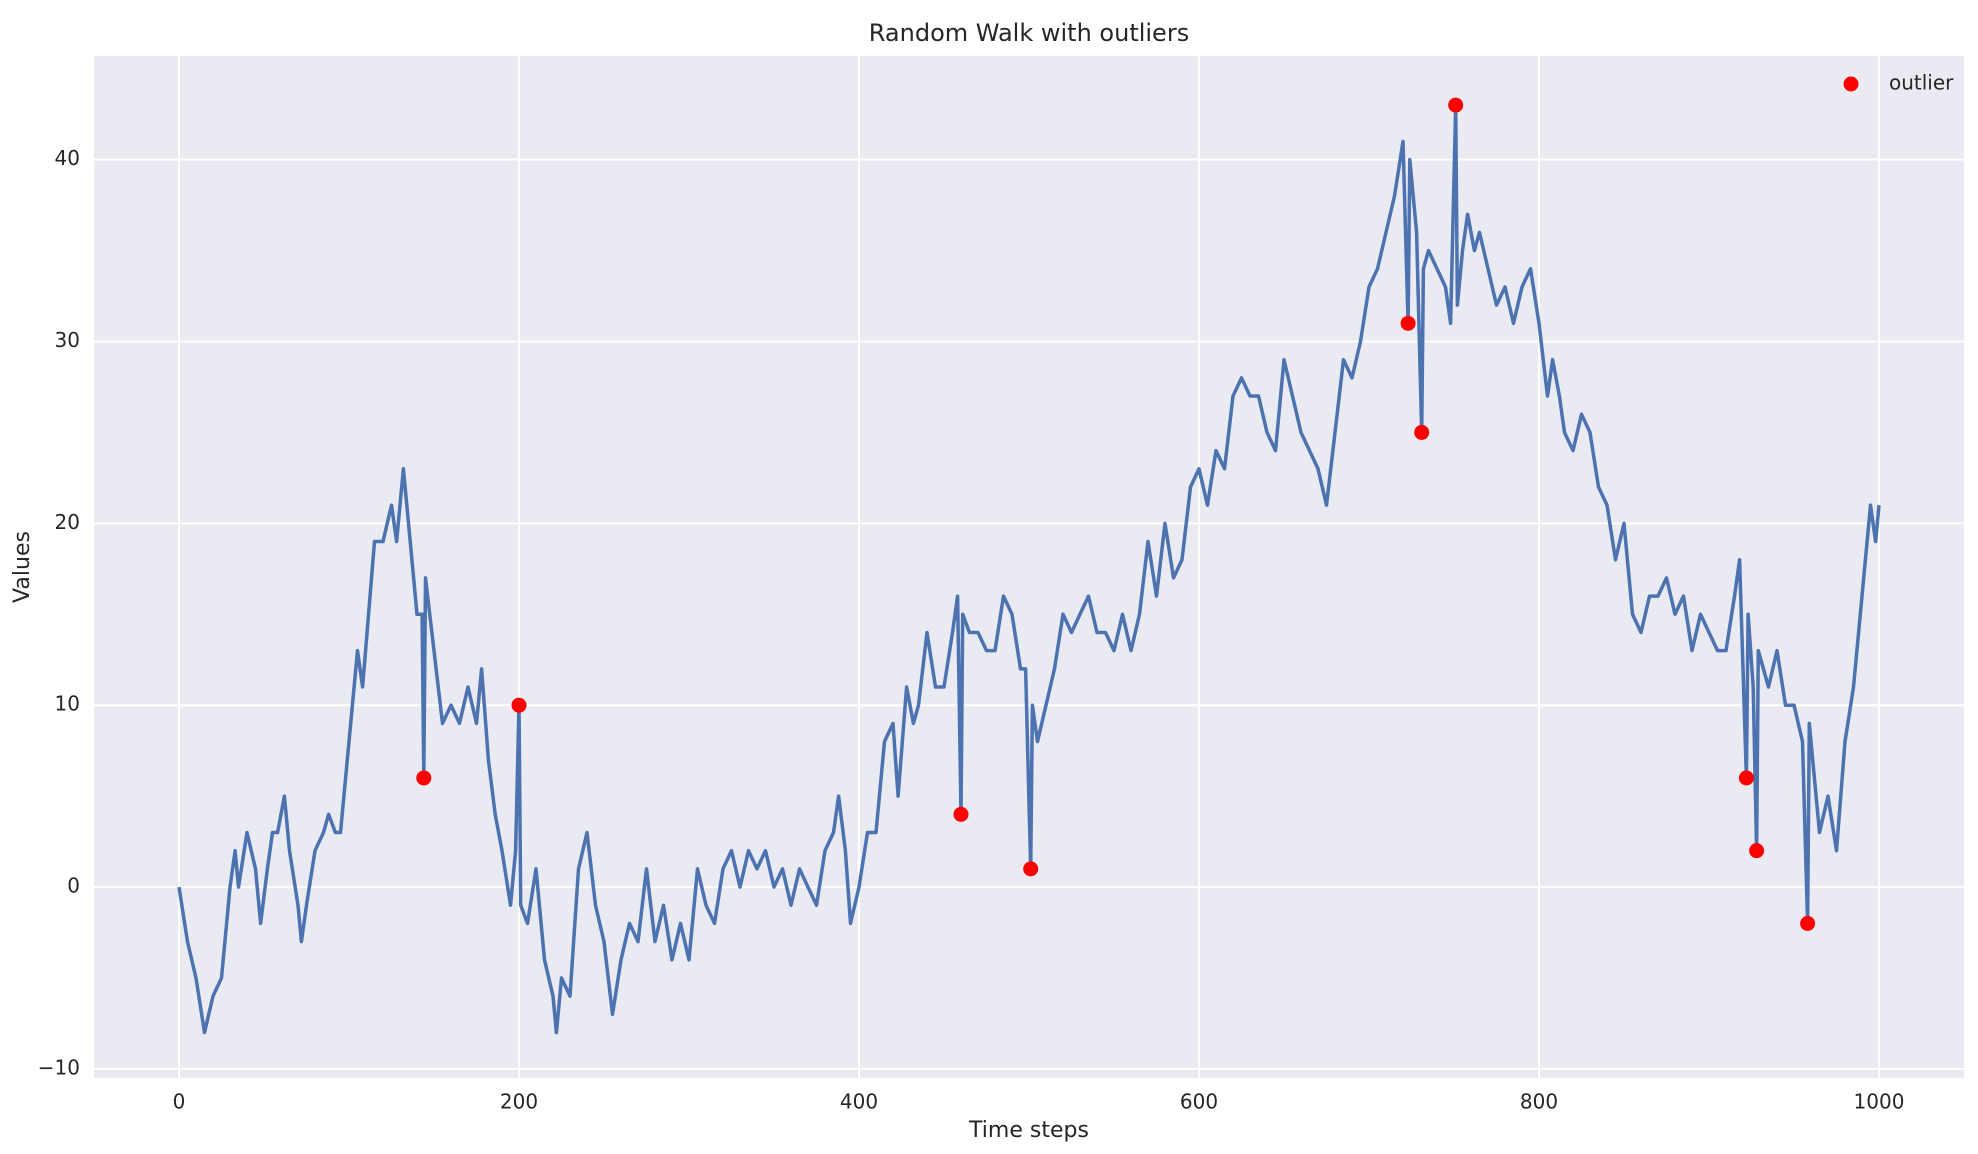 This screenshot has width=1978, height=1154. Describe the element at coordinates (1199, 1102) in the screenshot. I see `x-tick-label: 600` at that location.